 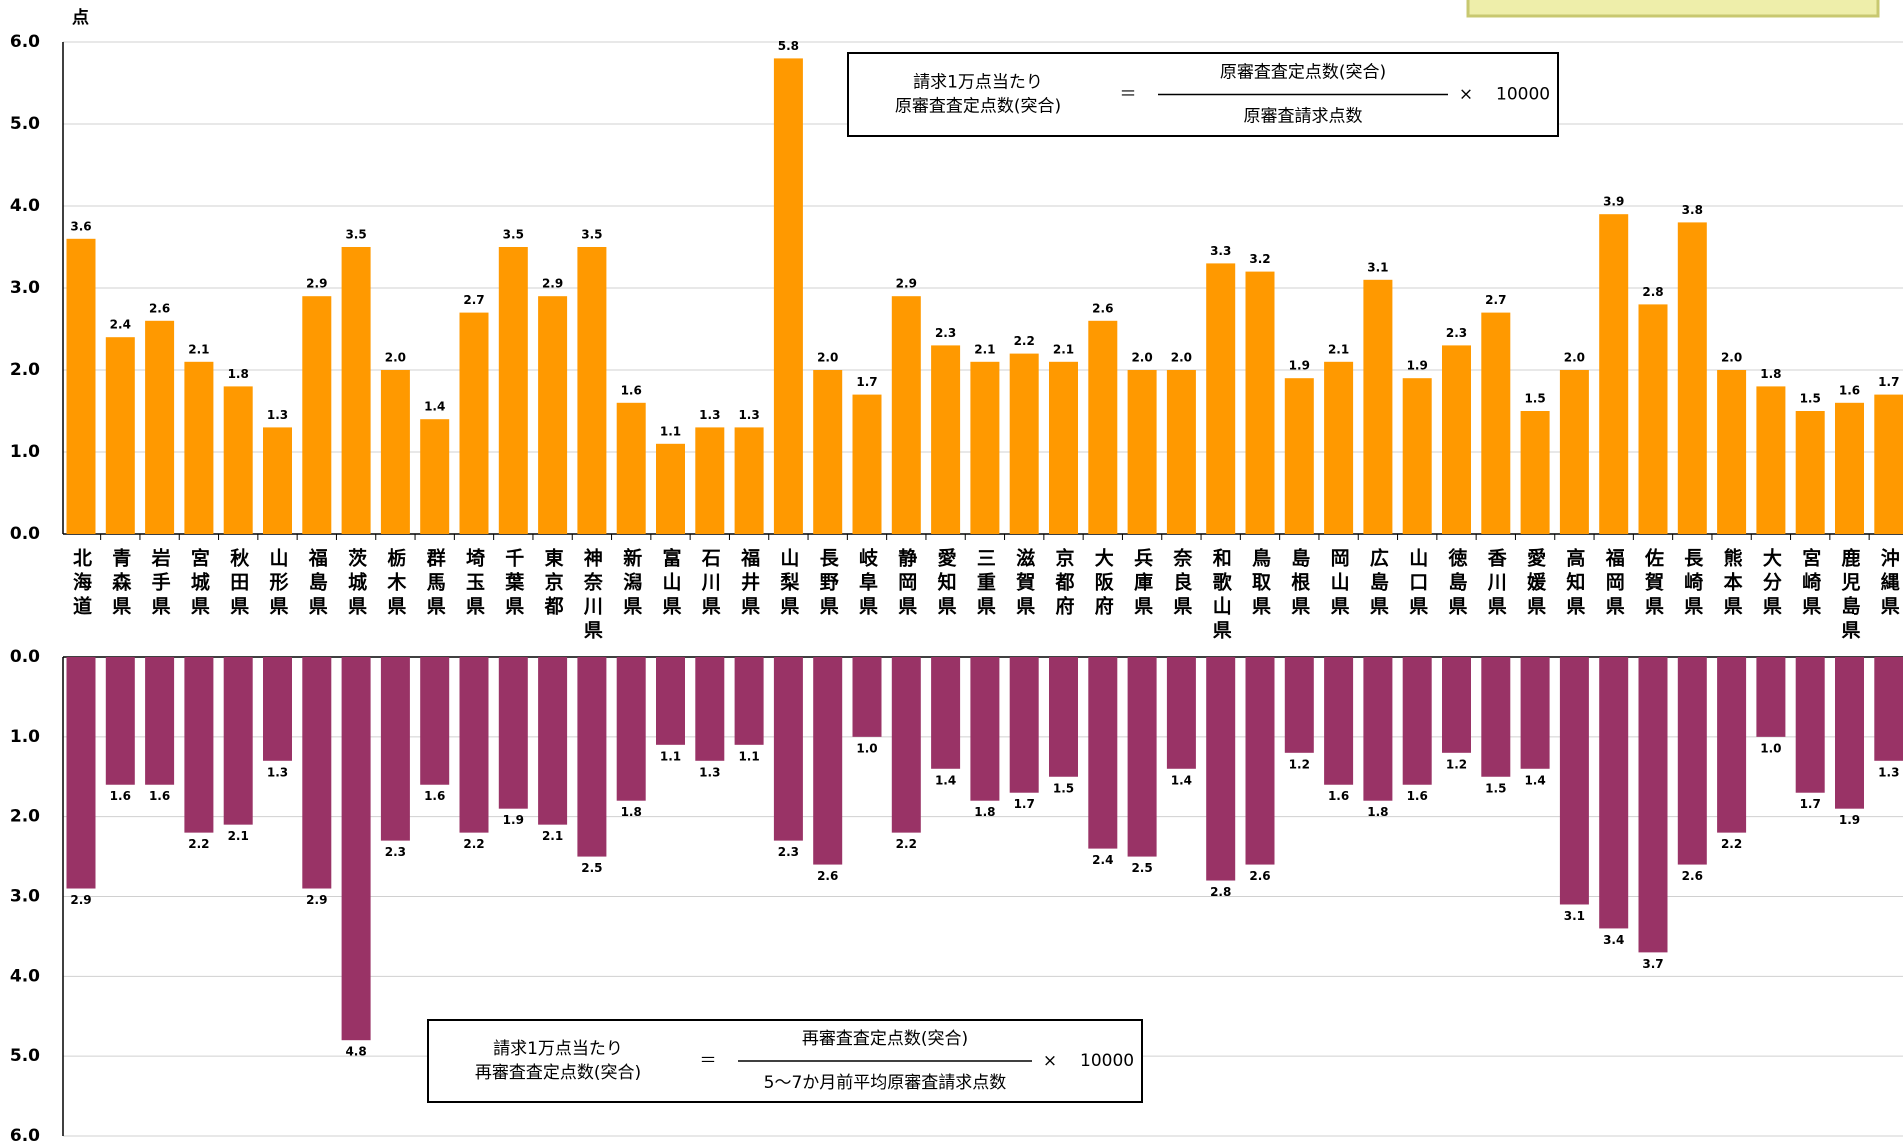 What do you see at coordinates (1220, 892) in the screenshot?
I see `value-label: 2.8` at bounding box center [1220, 892].